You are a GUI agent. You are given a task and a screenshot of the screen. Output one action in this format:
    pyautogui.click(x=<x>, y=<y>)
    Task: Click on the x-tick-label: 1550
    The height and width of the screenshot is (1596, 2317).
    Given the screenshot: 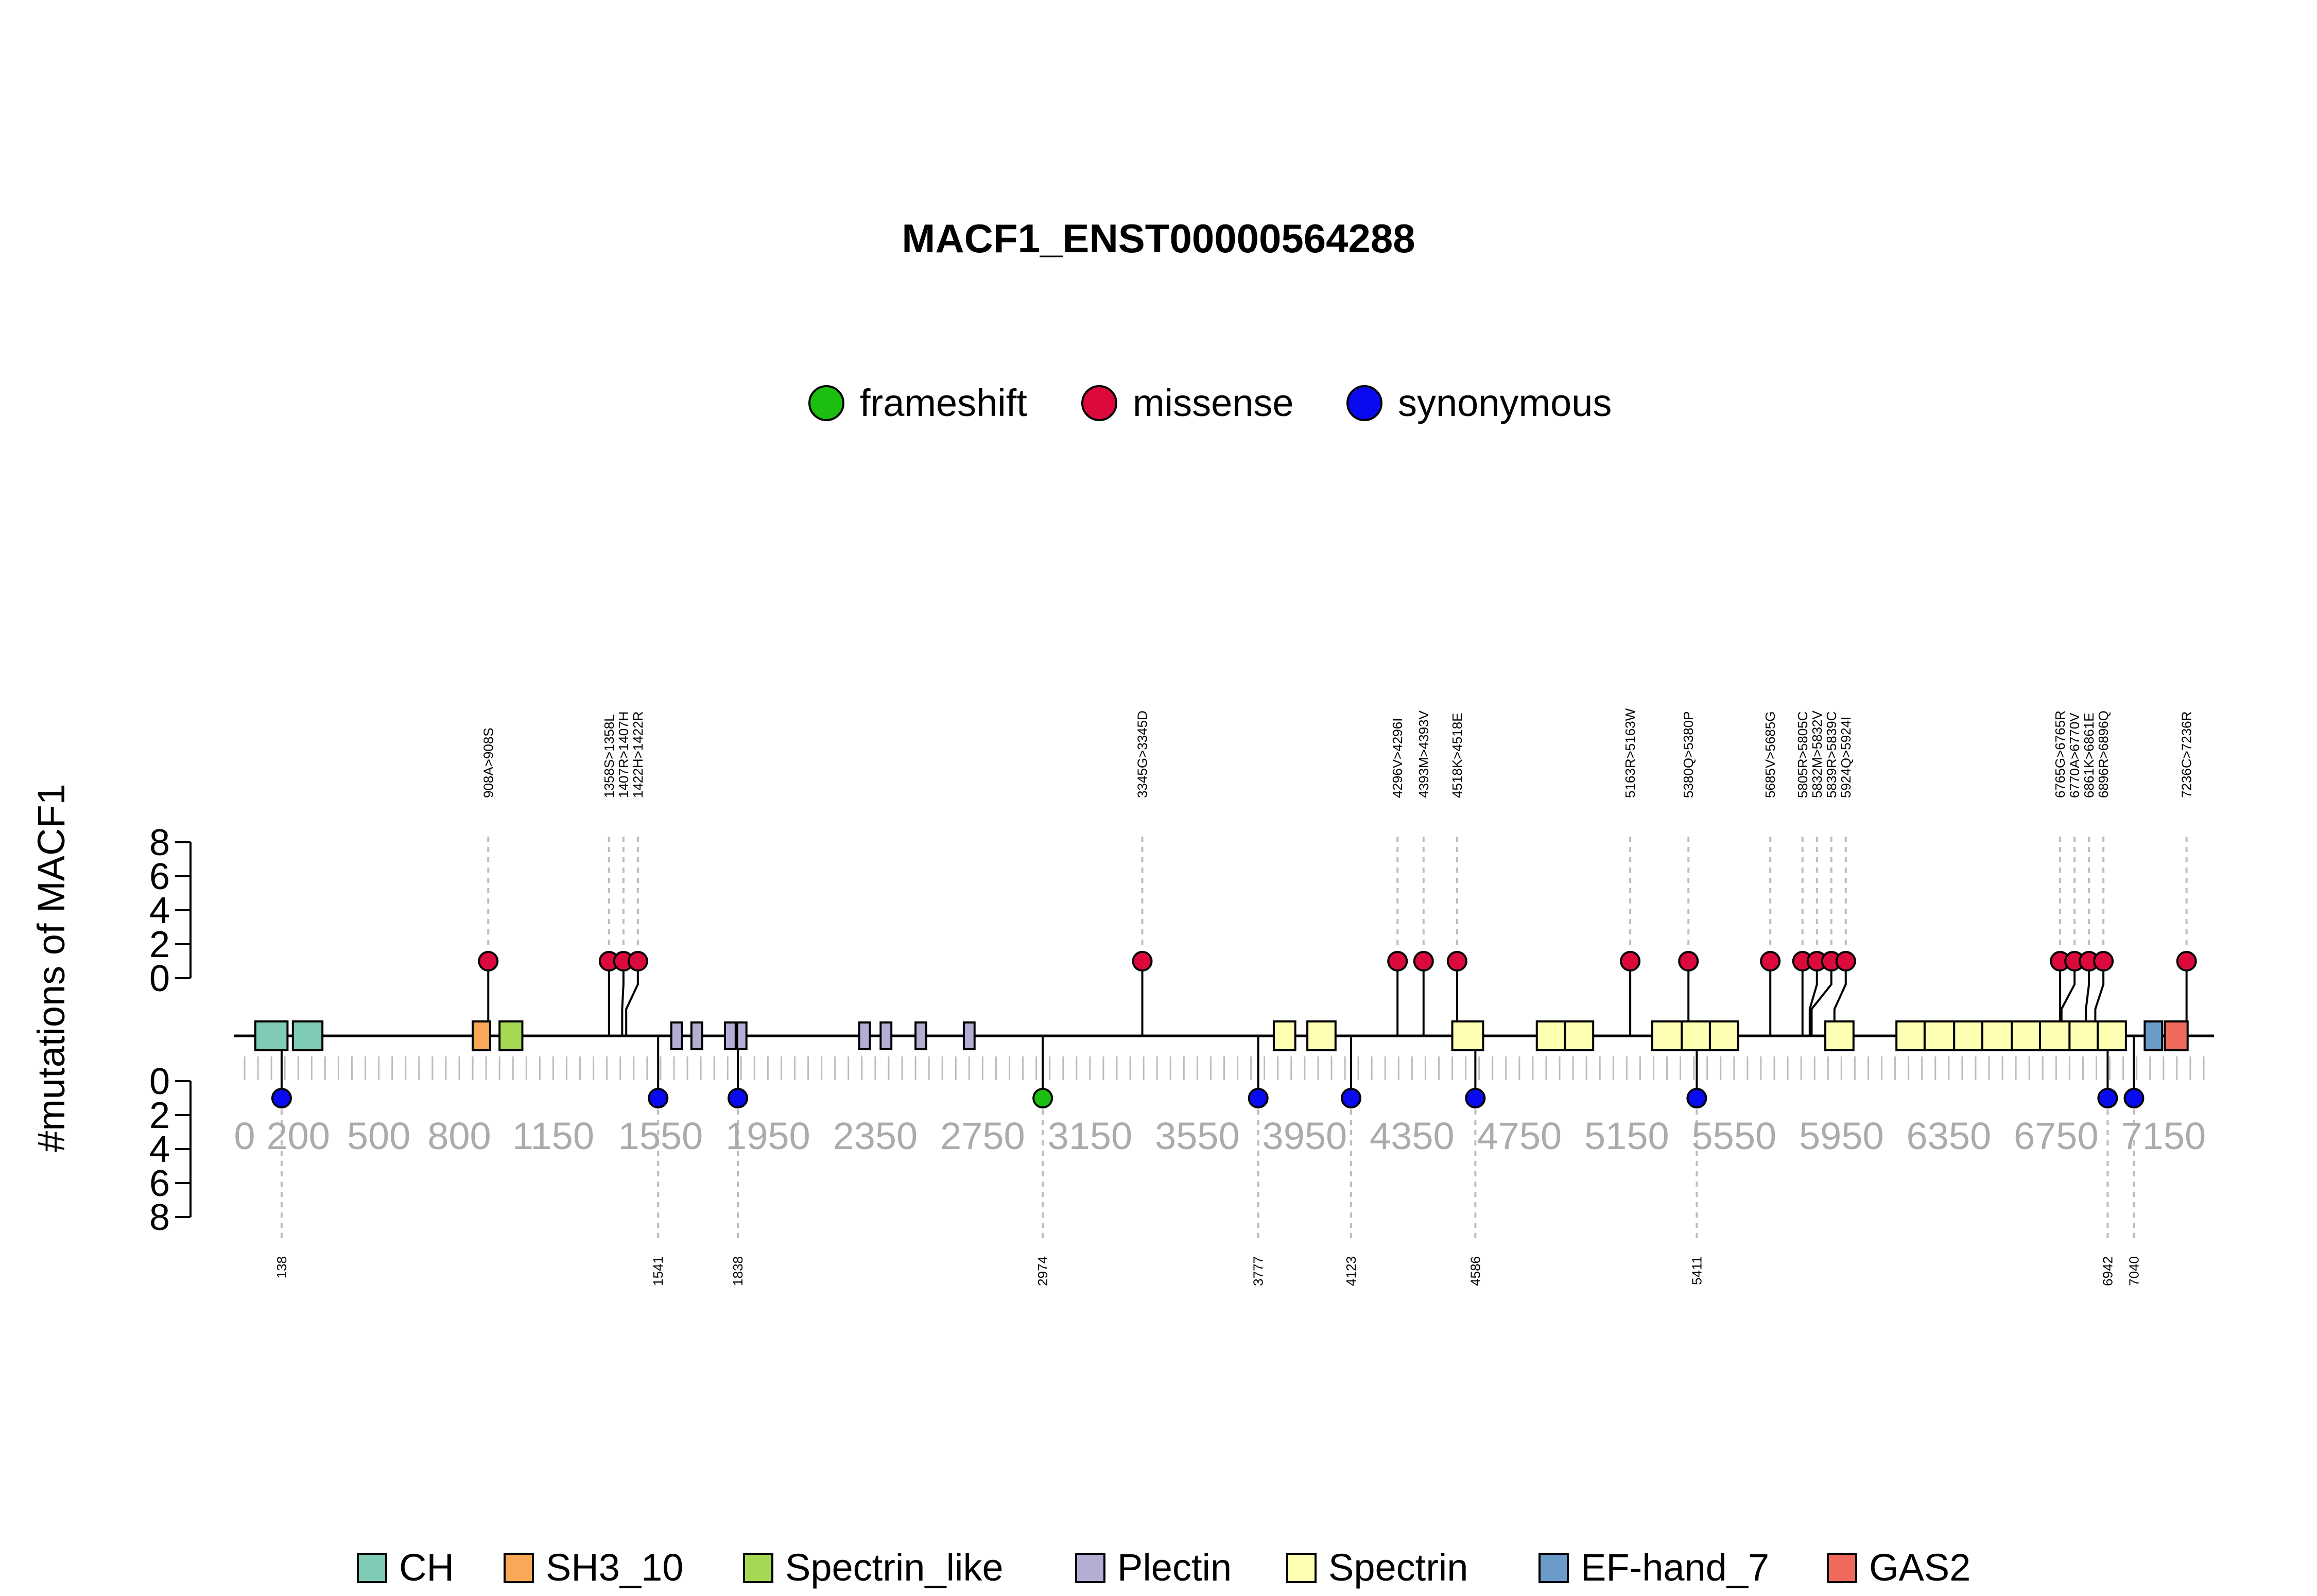 What is the action you would take?
    pyautogui.click(x=660, y=1136)
    